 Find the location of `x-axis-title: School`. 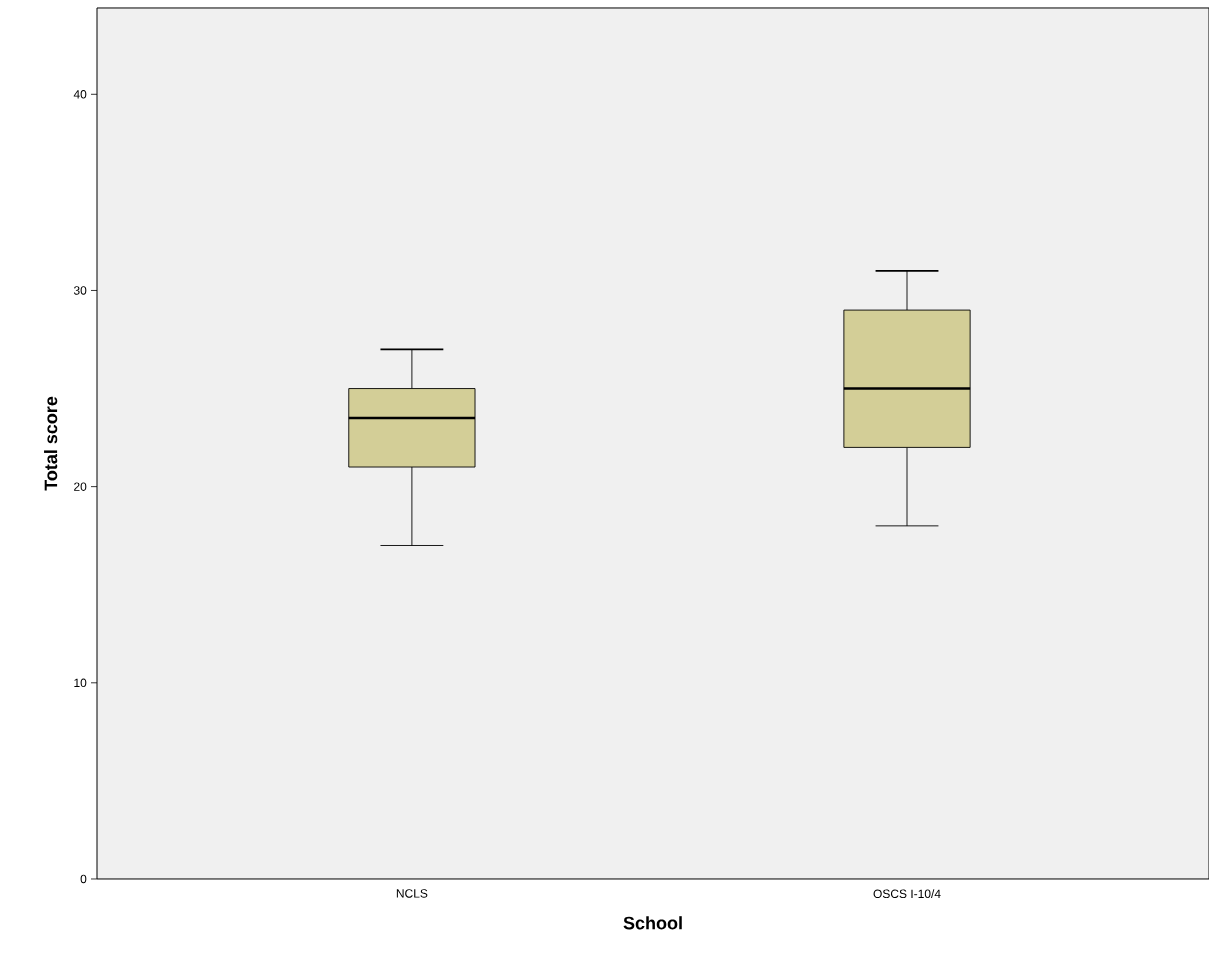

x-axis-title: School is located at coordinates (652, 923).